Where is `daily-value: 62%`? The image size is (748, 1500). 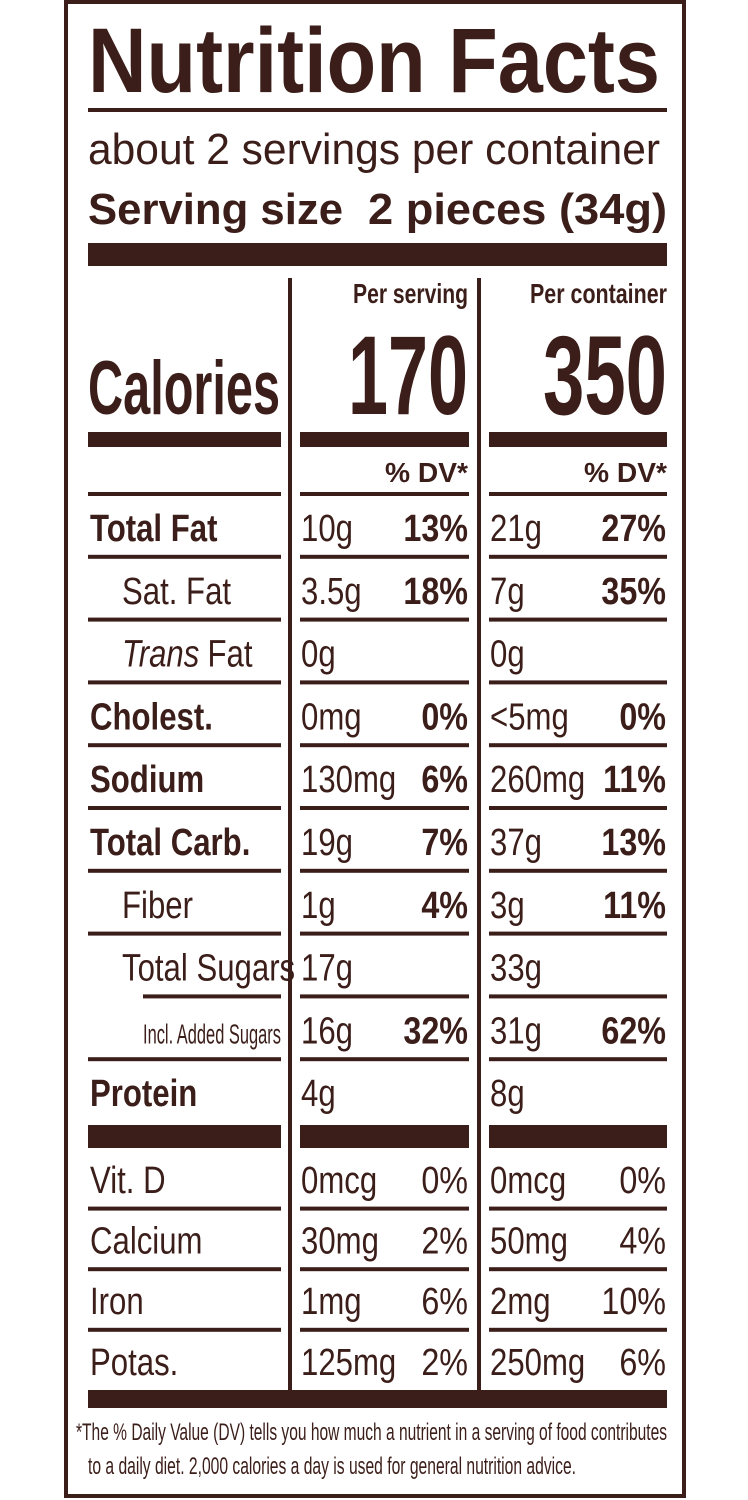
daily-value: 62% is located at coordinates (633, 1031).